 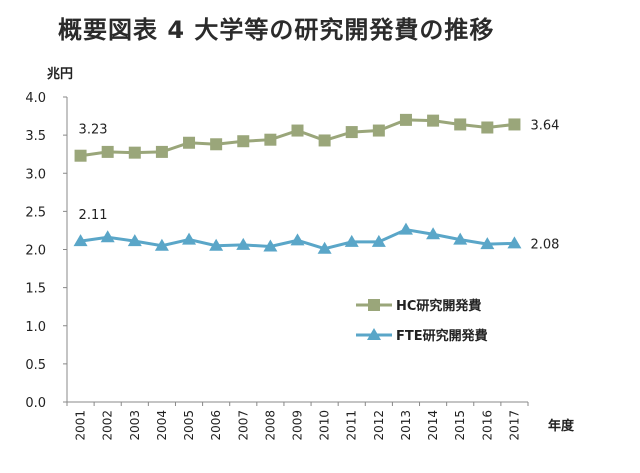 What do you see at coordinates (35, 327) in the screenshot?
I see `y-tick-label: 1.0` at bounding box center [35, 327].